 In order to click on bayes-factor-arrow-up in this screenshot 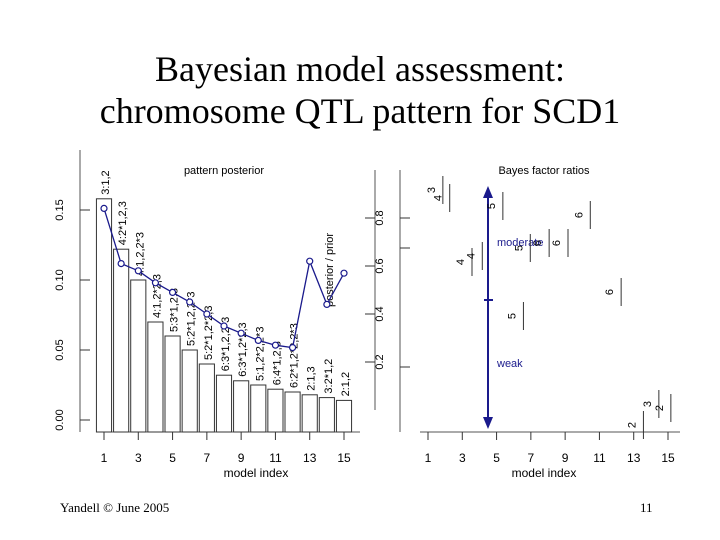, I will do `click(488, 192)`.